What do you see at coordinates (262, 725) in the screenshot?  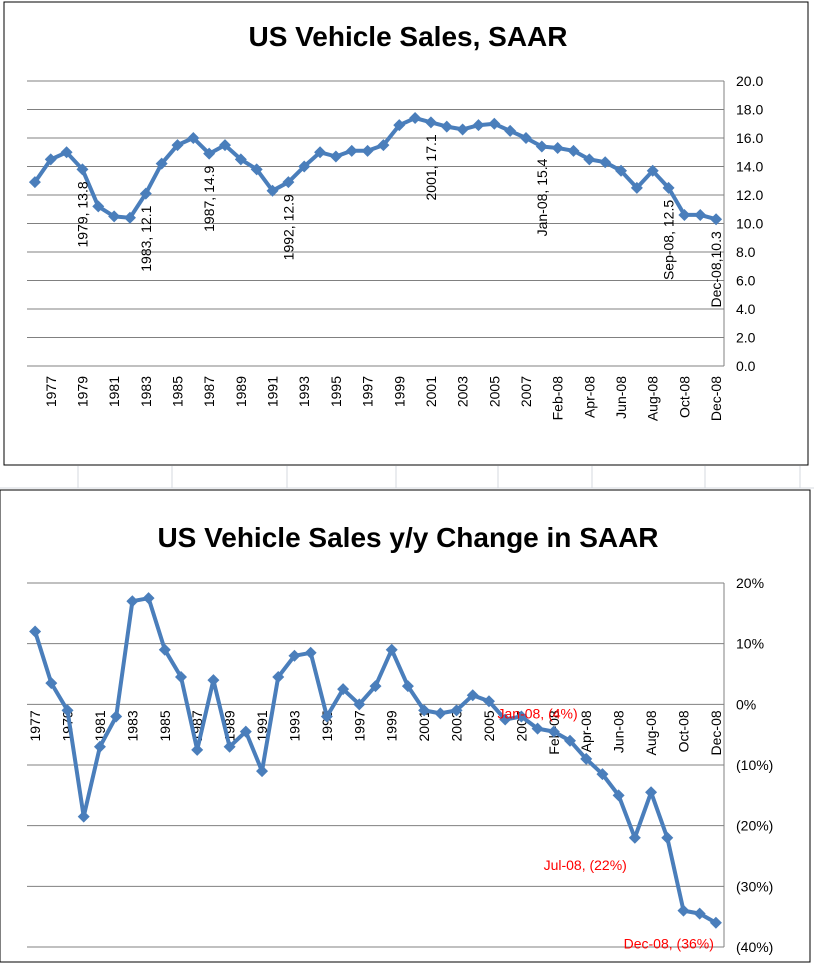 I see `chart2-x-tick-label: 1991` at bounding box center [262, 725].